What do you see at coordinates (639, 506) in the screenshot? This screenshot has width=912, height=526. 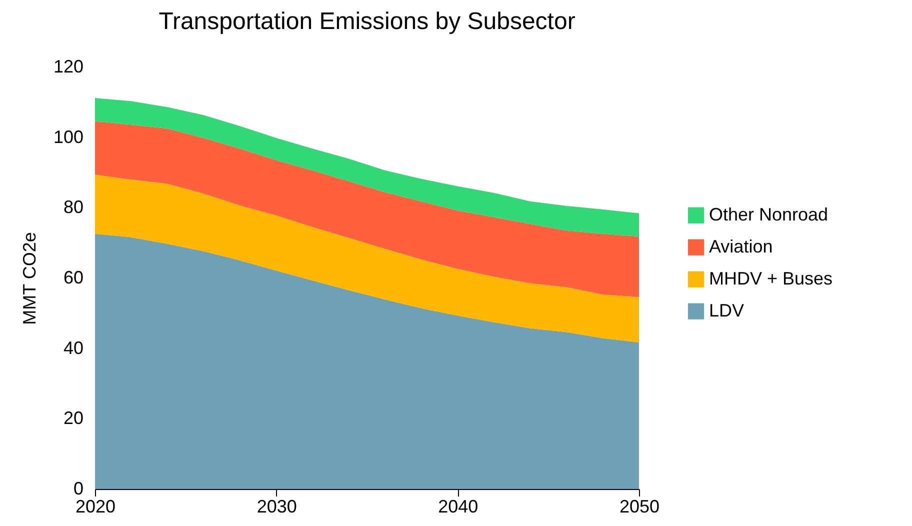 I see `x-tick-label: 2050` at bounding box center [639, 506].